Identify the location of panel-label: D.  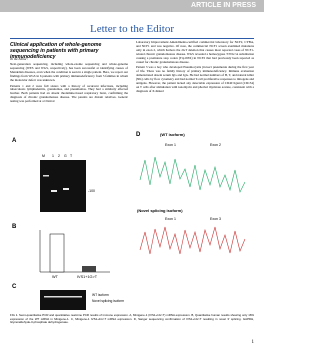
(138, 135).